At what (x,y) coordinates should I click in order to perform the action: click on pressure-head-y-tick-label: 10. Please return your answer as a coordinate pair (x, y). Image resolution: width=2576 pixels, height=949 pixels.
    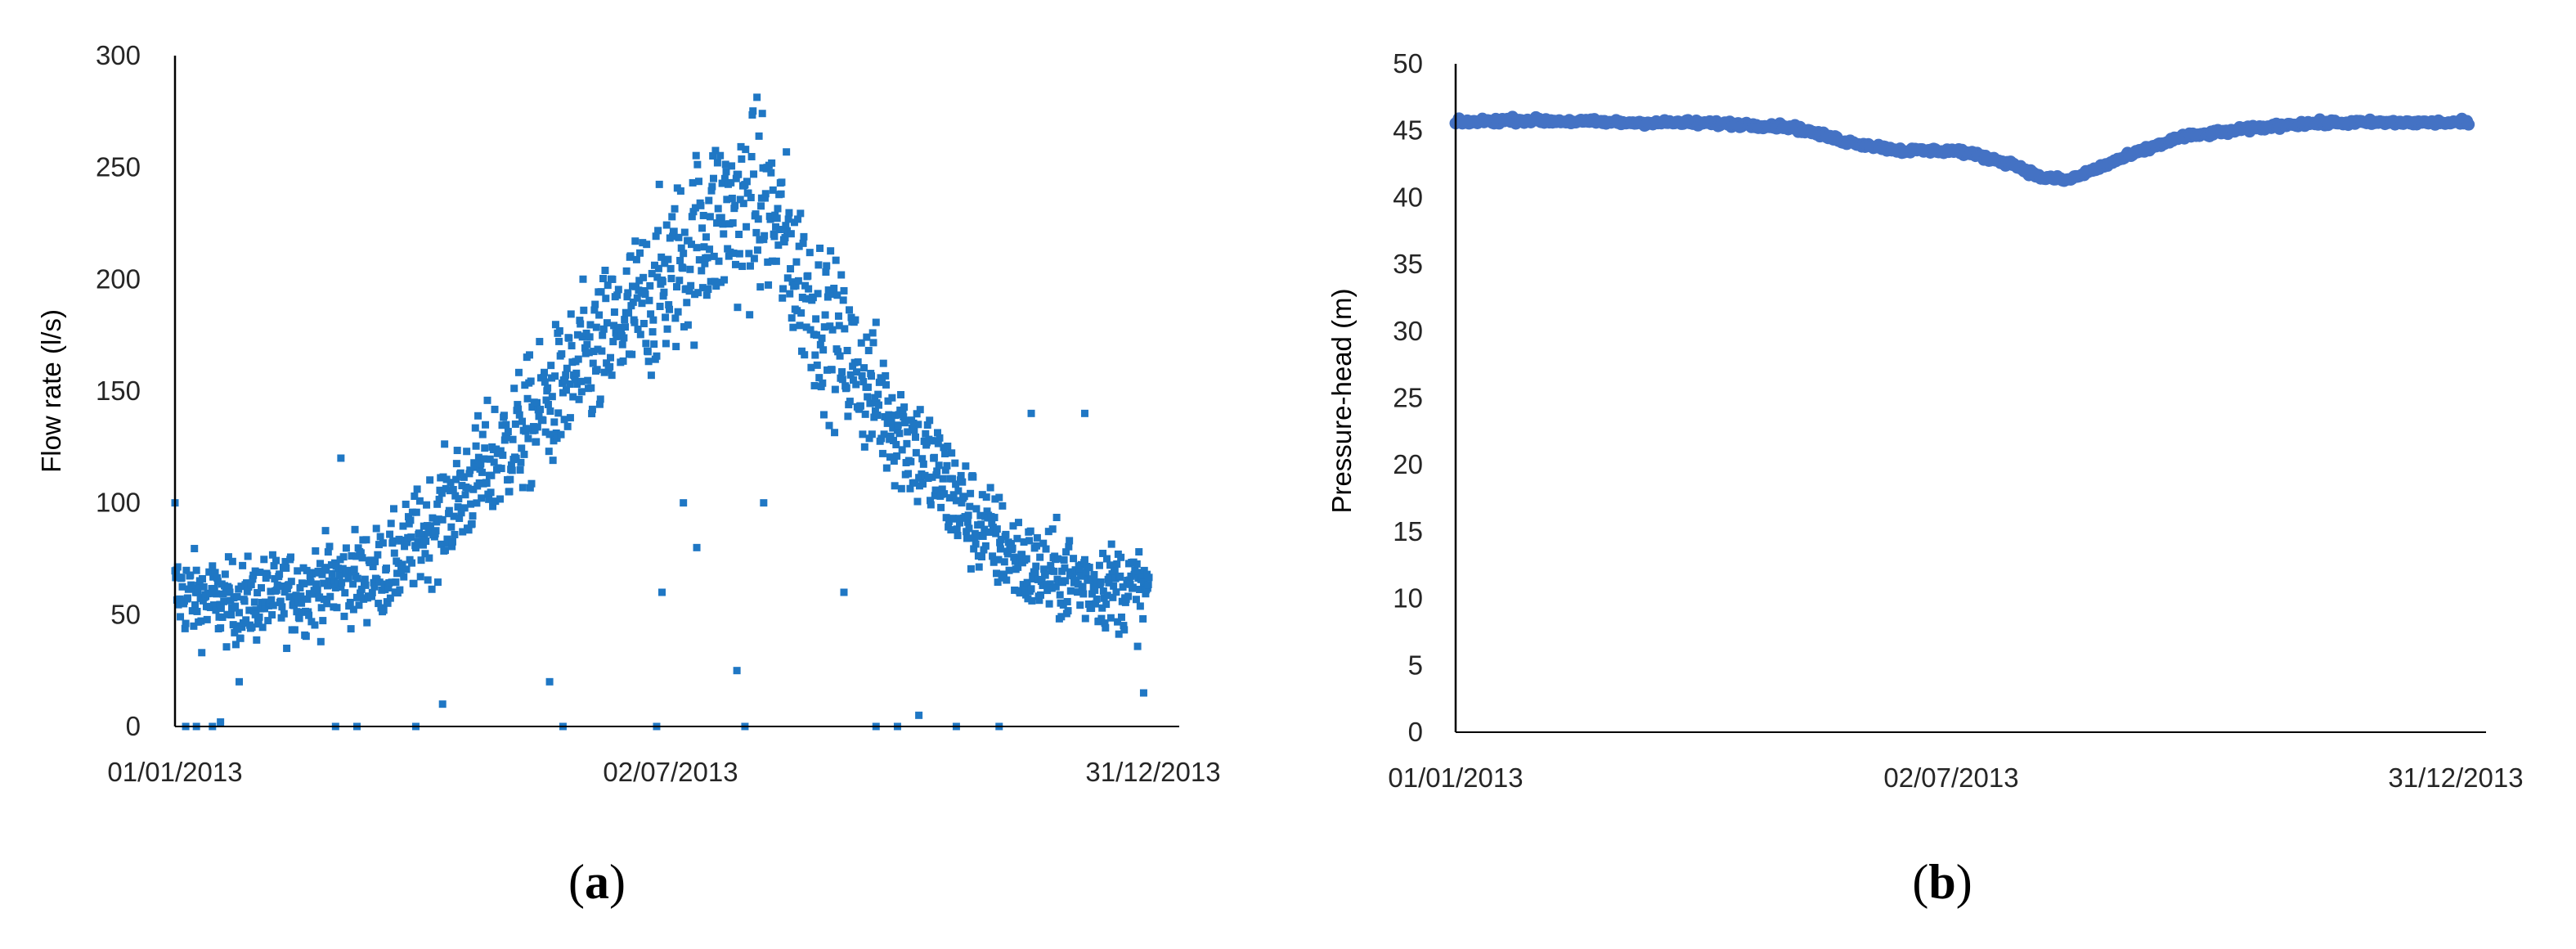
    Looking at the image, I should click on (1408, 598).